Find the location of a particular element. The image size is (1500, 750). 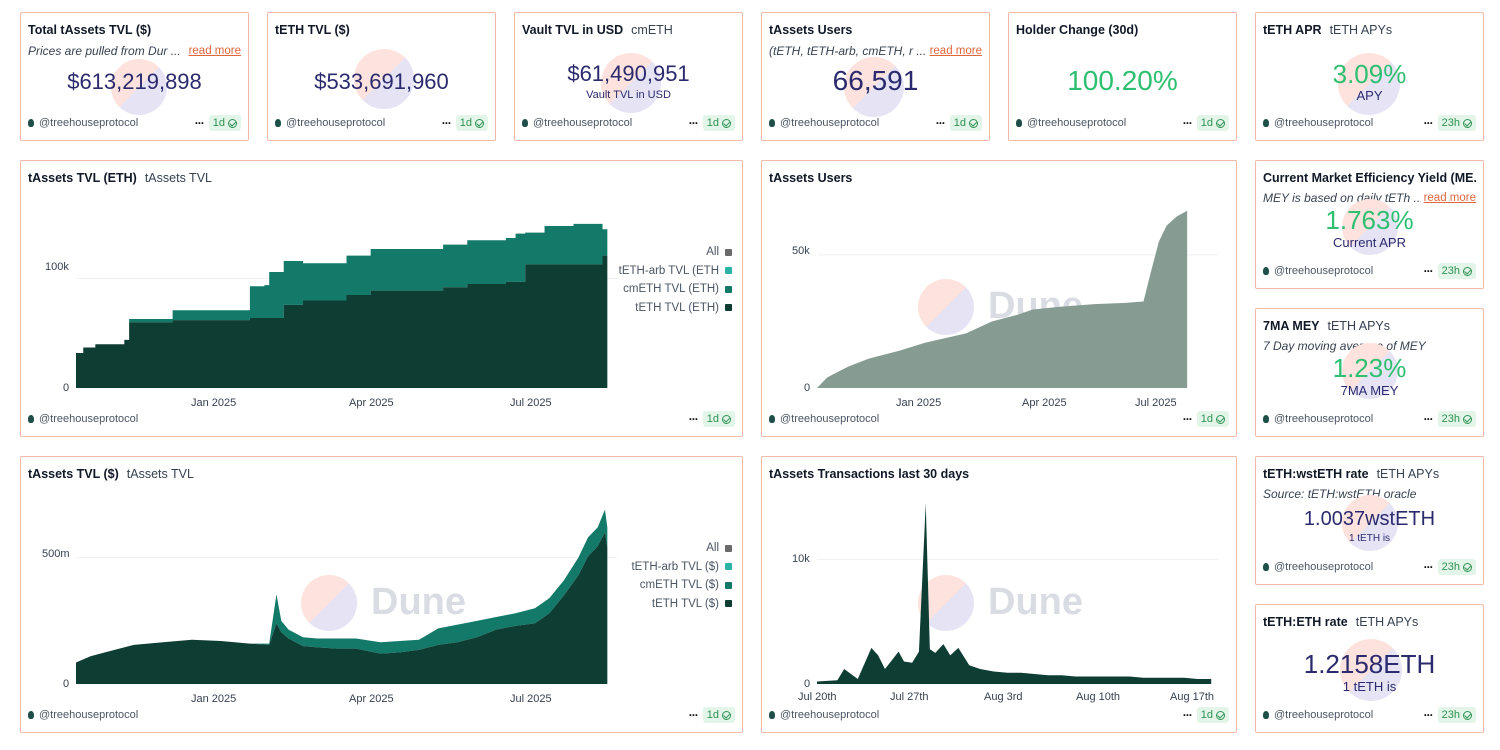

kpi-label: APY is located at coordinates (1369, 95).